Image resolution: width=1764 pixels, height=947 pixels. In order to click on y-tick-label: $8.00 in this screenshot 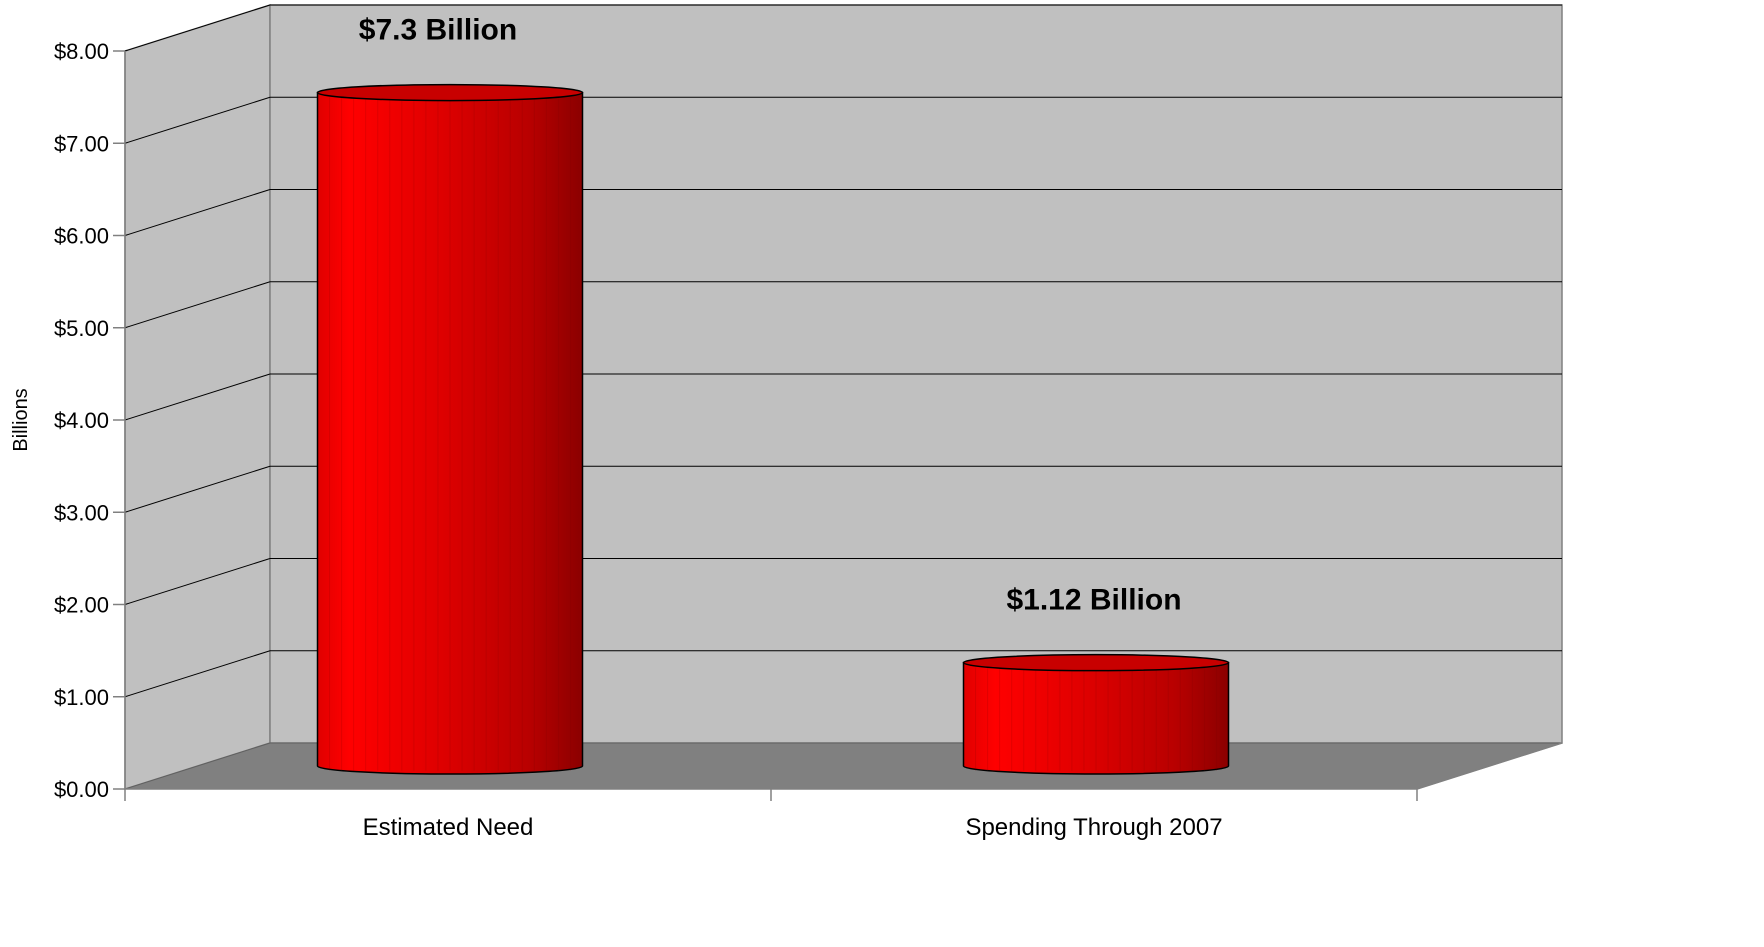, I will do `click(81, 51)`.